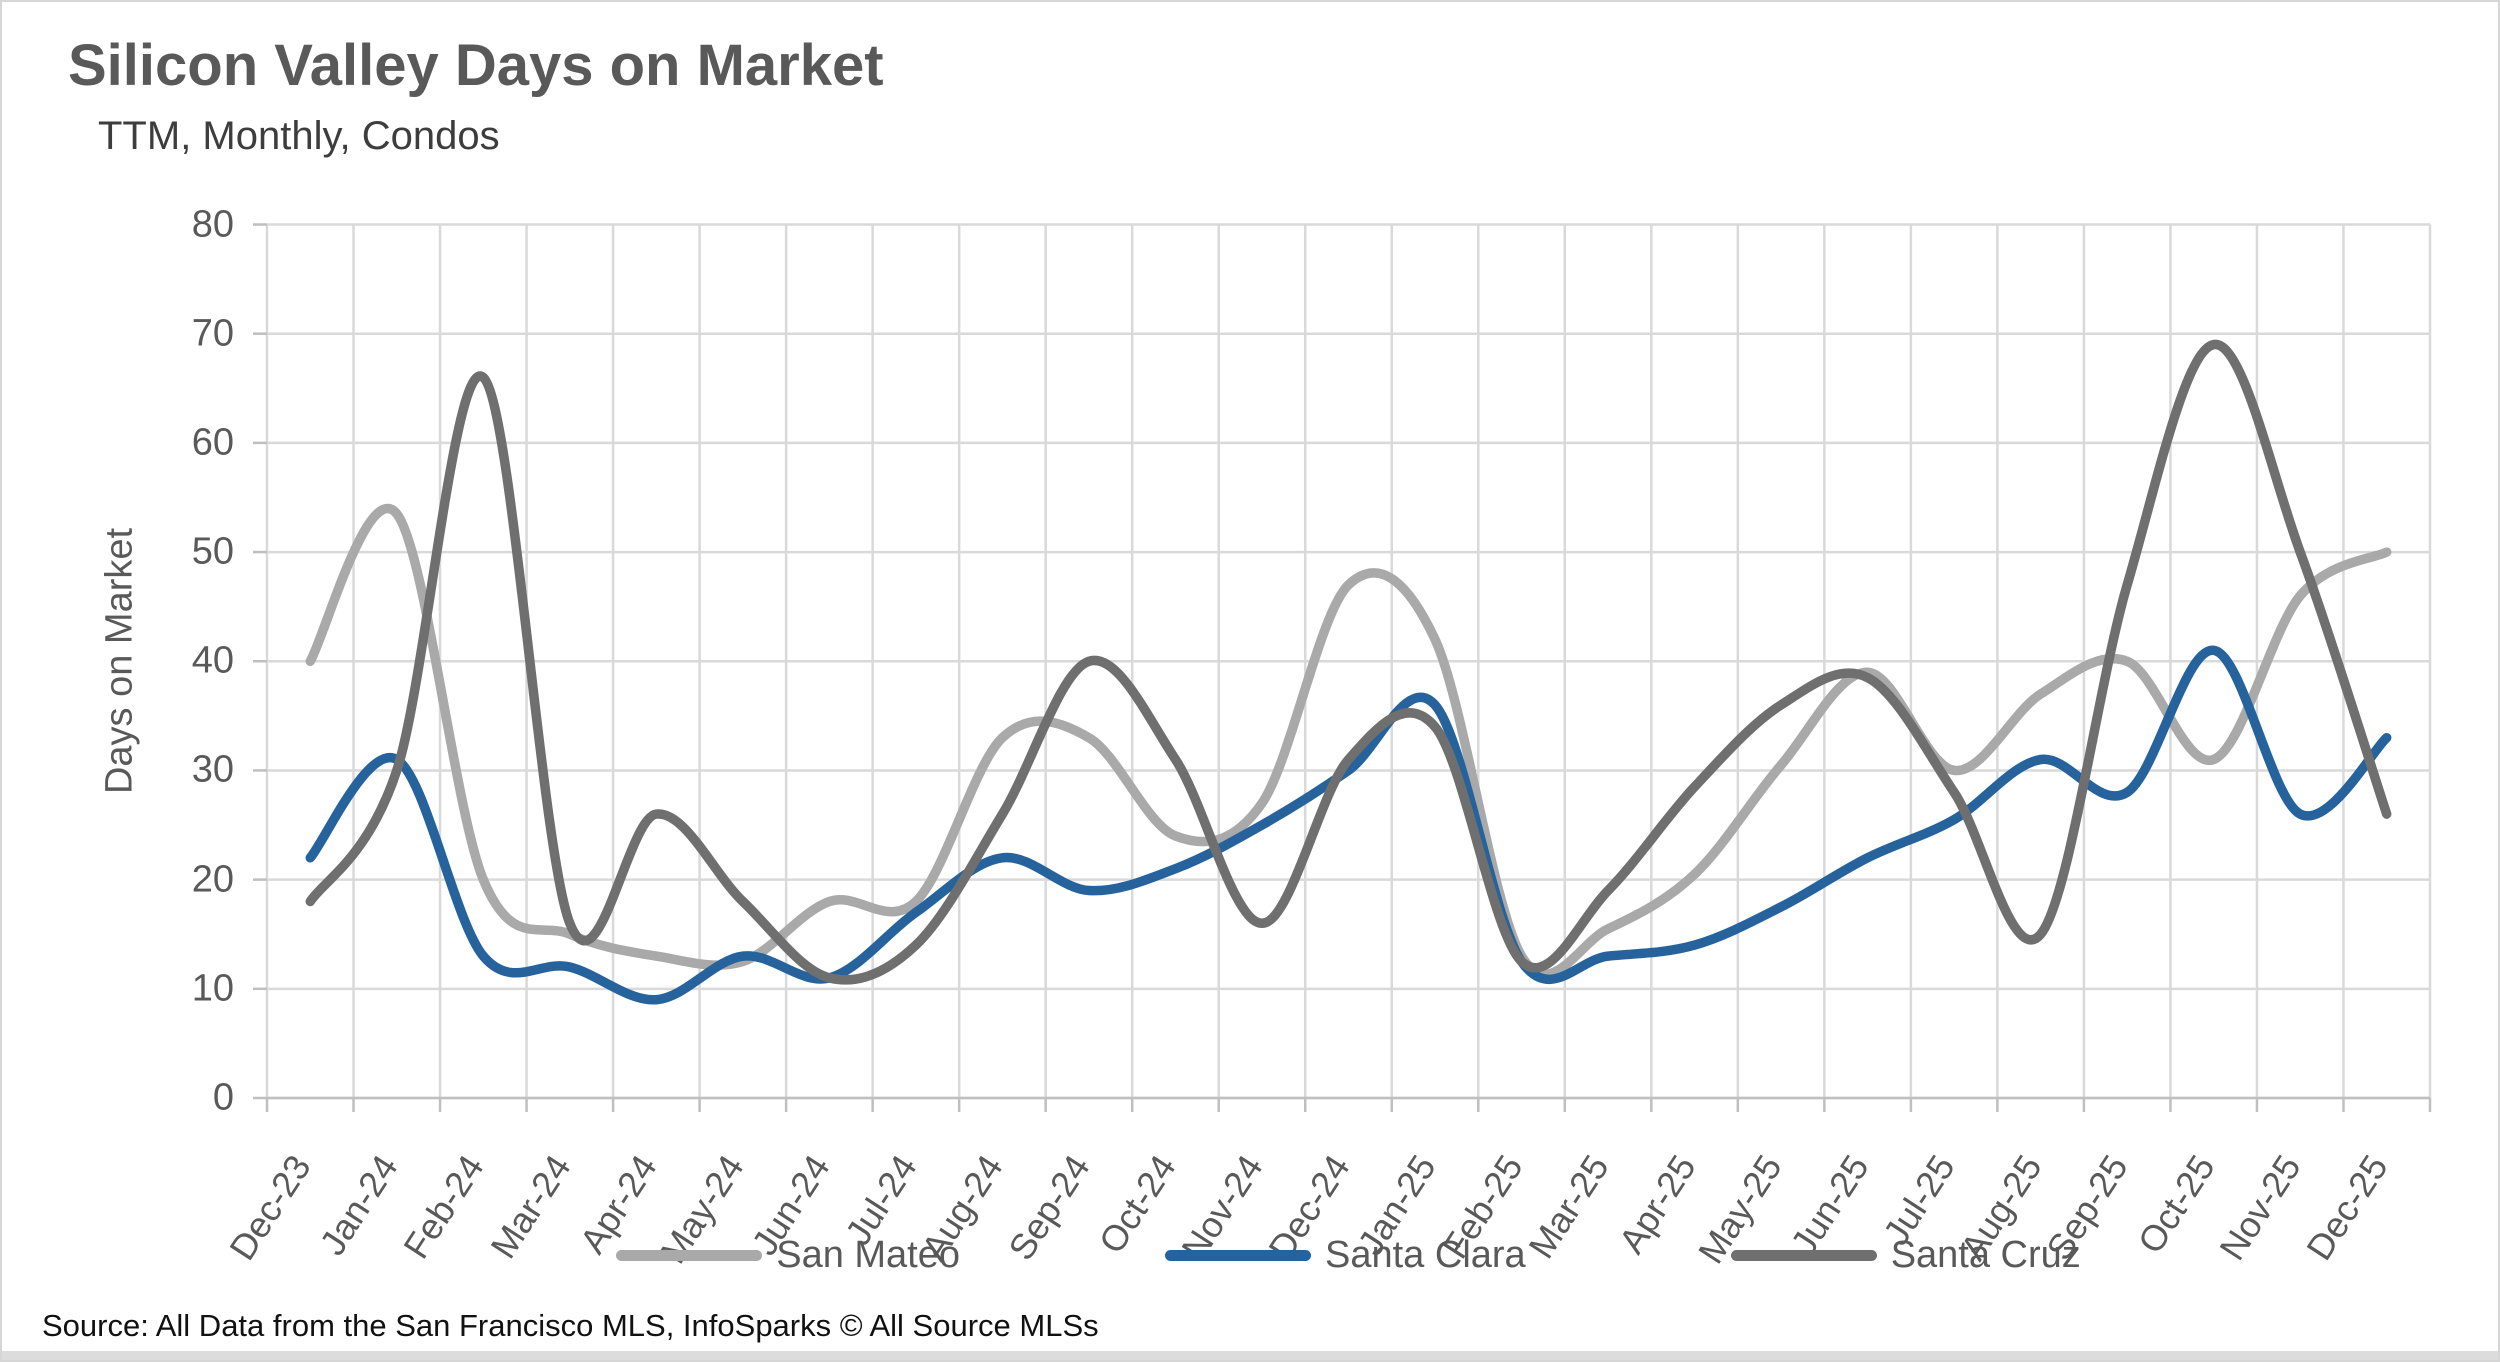 The height and width of the screenshot is (1362, 2500). What do you see at coordinates (212, 769) in the screenshot?
I see `y-tick-label: 30` at bounding box center [212, 769].